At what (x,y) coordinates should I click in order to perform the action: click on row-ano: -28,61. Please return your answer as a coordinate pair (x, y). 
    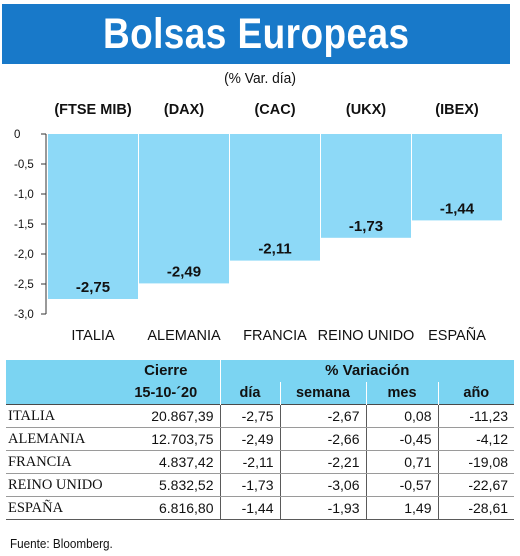
    Looking at the image, I should click on (476, 508).